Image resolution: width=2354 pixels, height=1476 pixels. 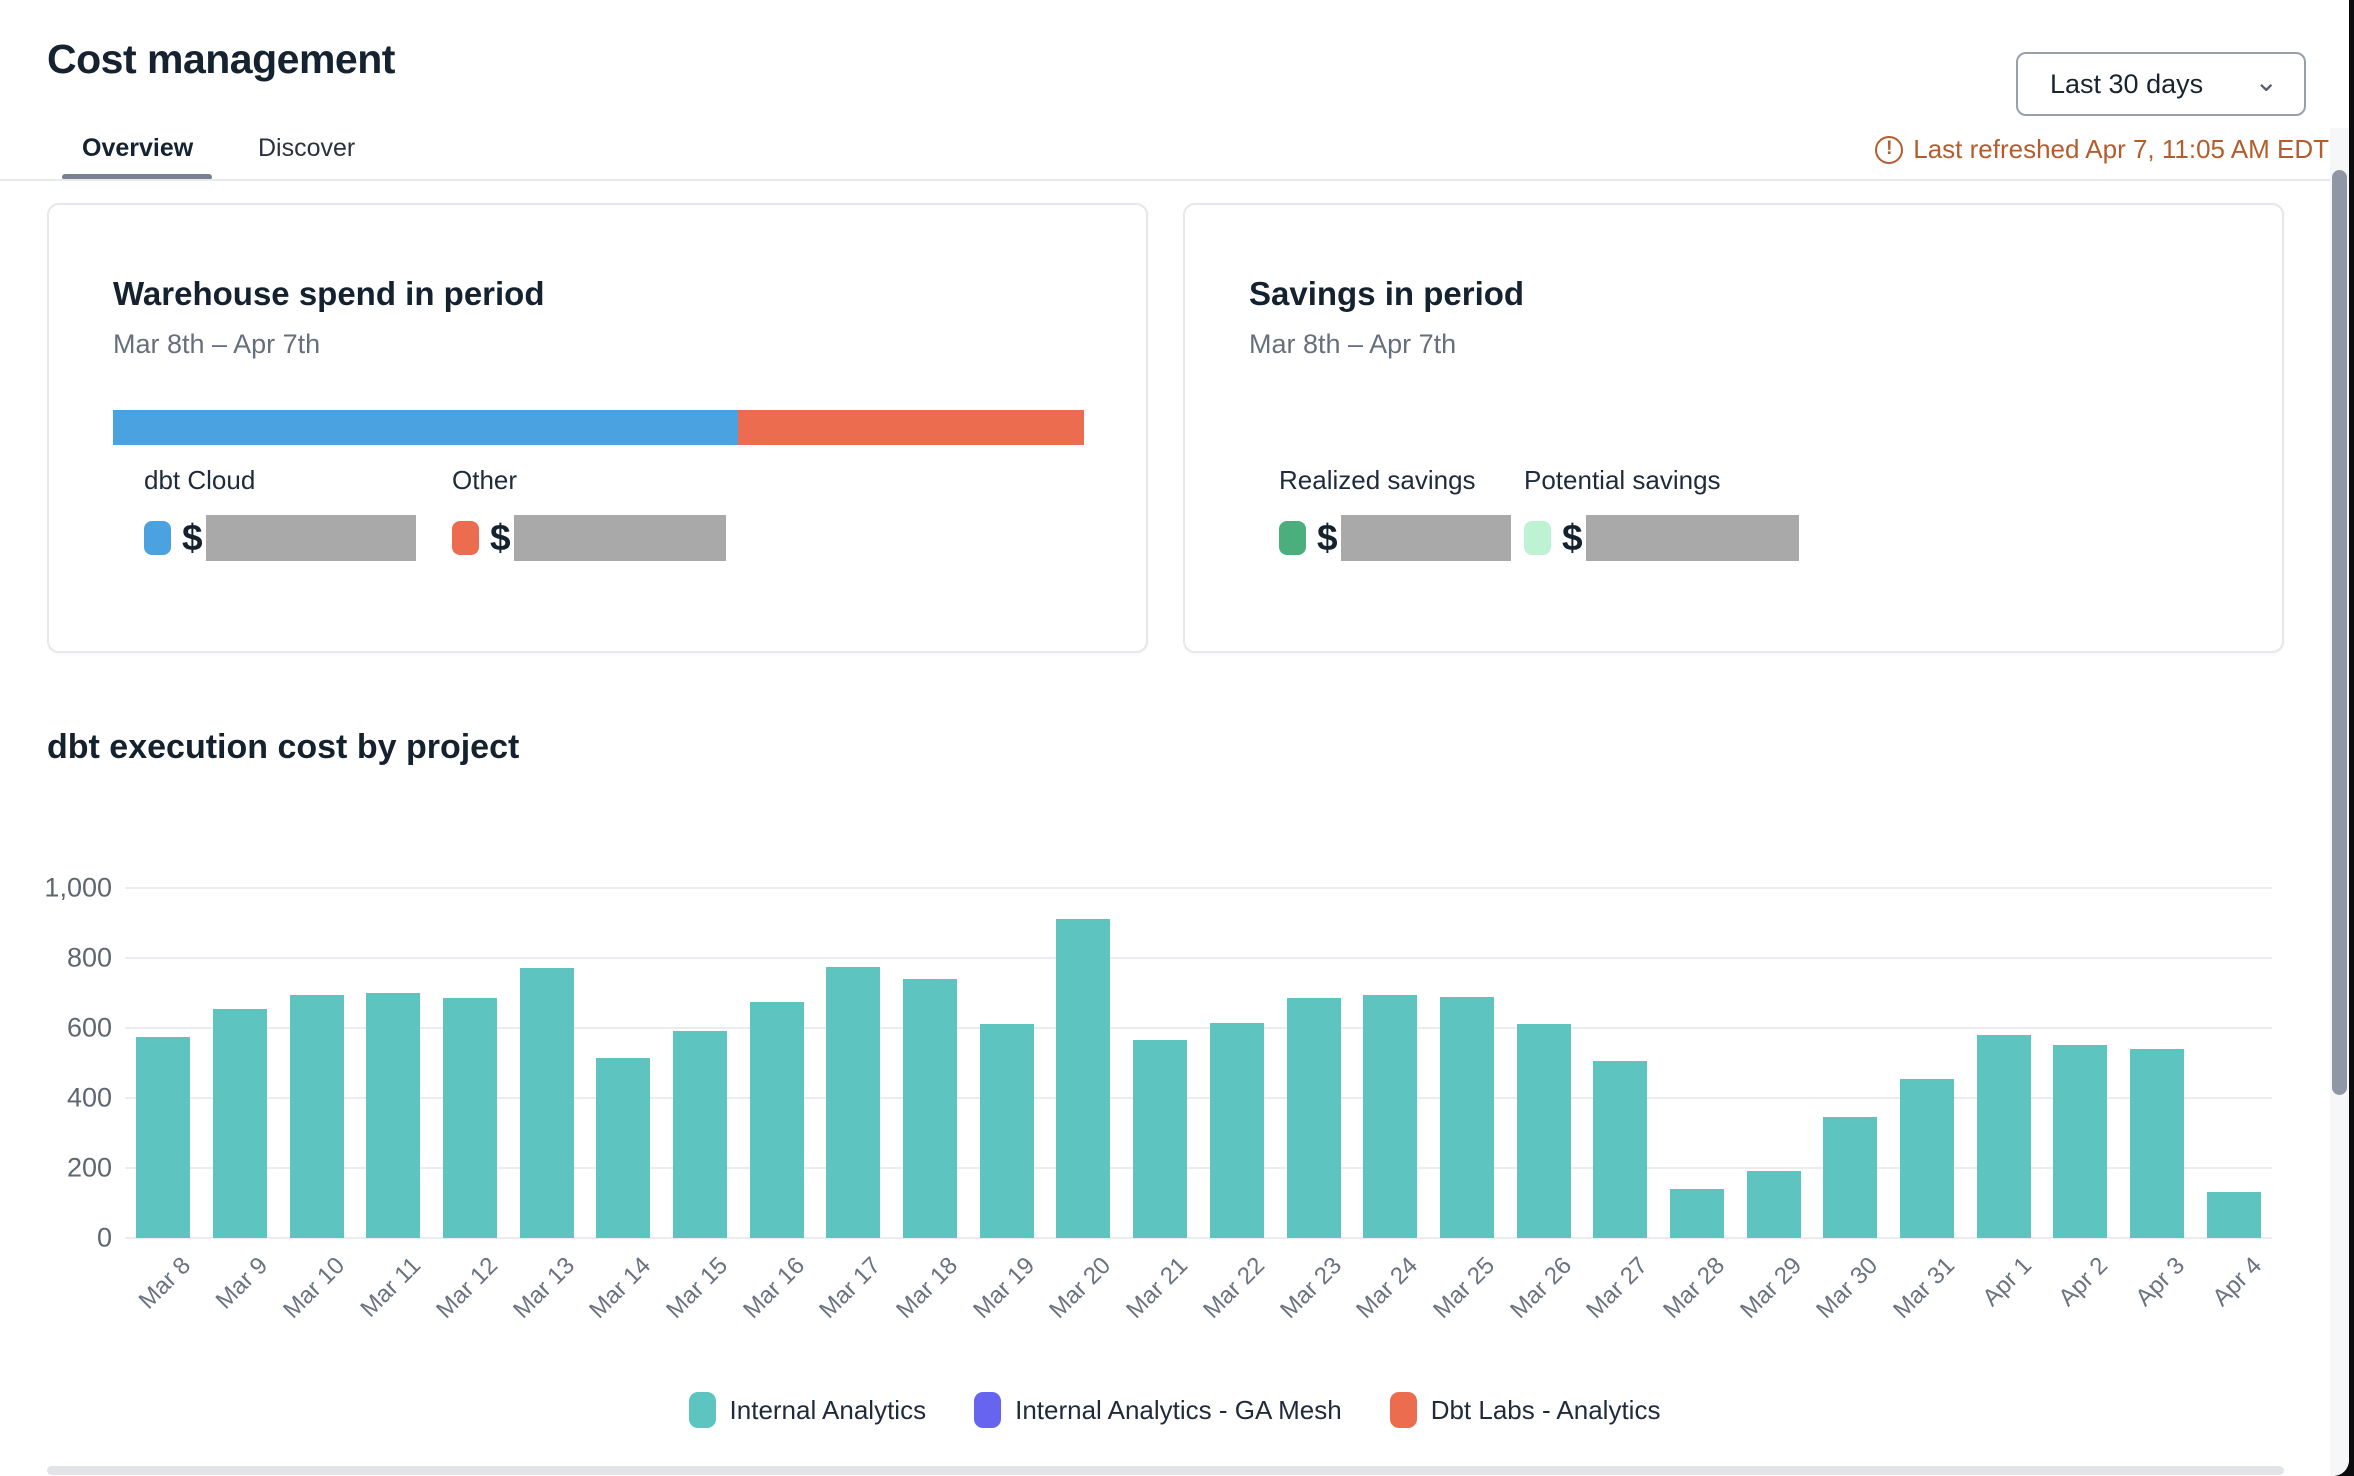 What do you see at coordinates (314, 1288) in the screenshot?
I see `x-axis-tick-label: Mar 10` at bounding box center [314, 1288].